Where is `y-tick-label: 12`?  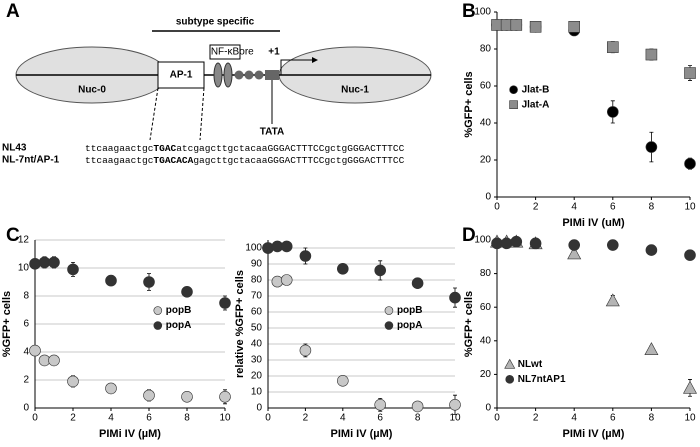 y-tick-label: 12 is located at coordinates (24, 240).